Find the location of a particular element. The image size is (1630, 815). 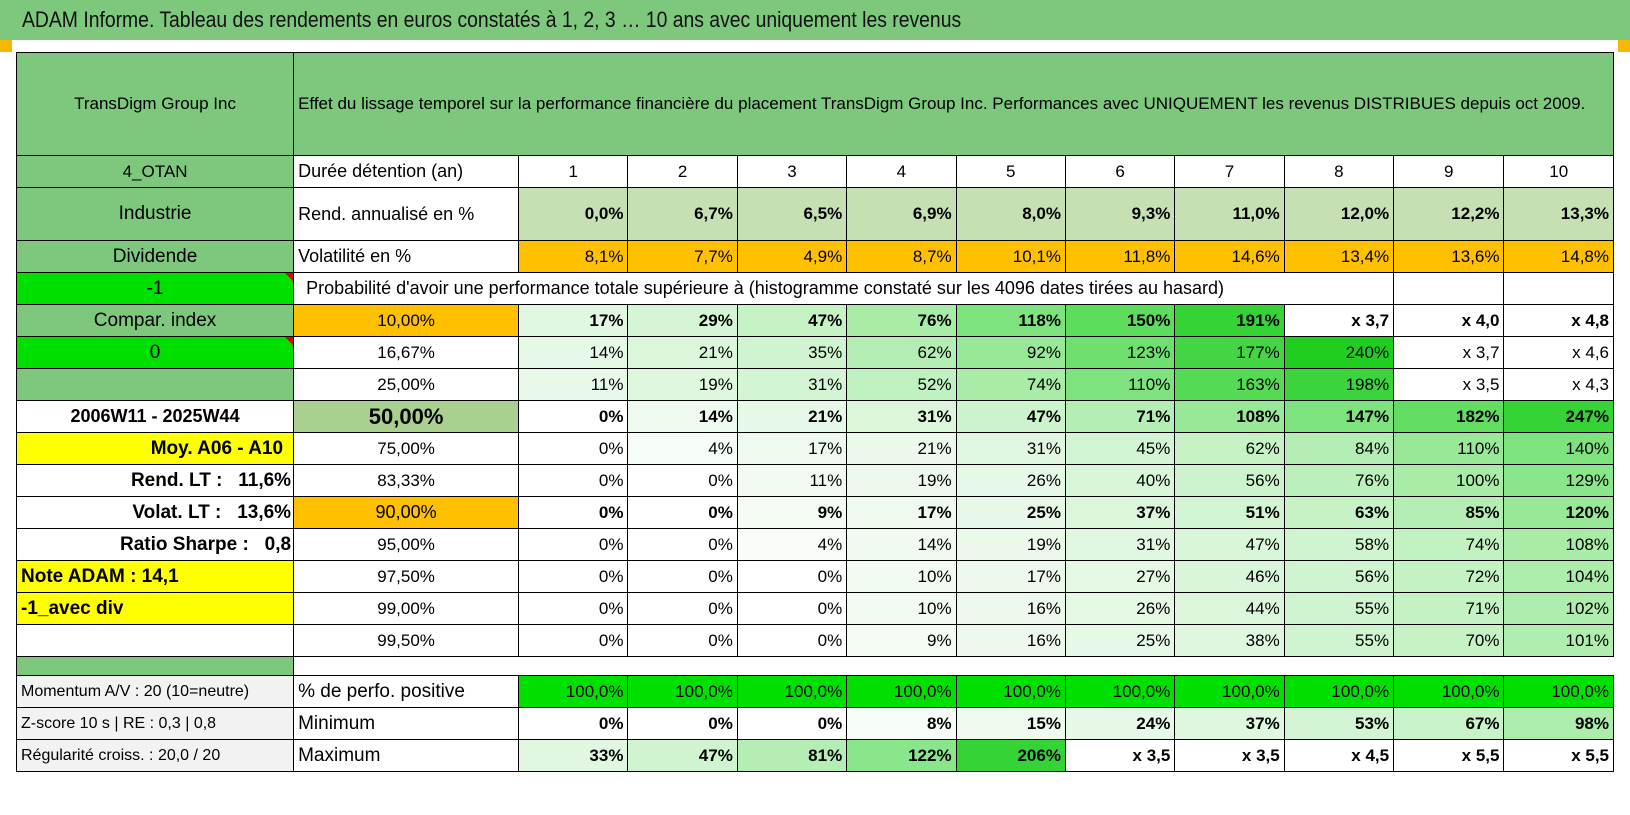

minimum-label: Minimum is located at coordinates (406, 723).